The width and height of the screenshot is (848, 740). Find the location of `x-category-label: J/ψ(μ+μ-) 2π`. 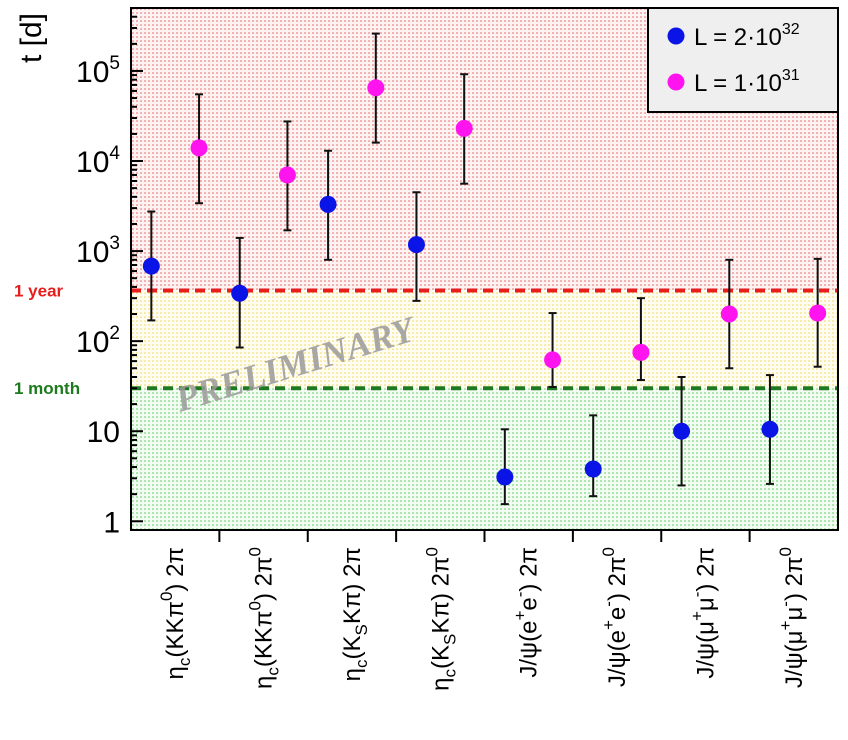

x-category-label: J/ψ(μ+μ-) 2π is located at coordinates (703, 613).